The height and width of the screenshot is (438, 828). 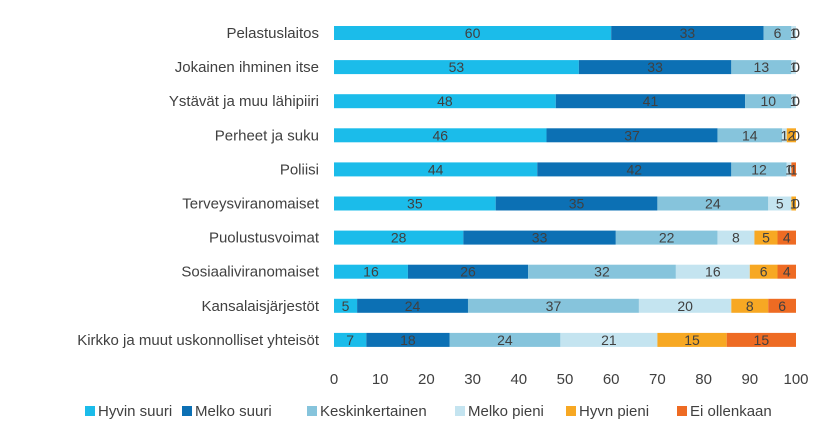 I want to click on data-label: 28, so click(x=399, y=238).